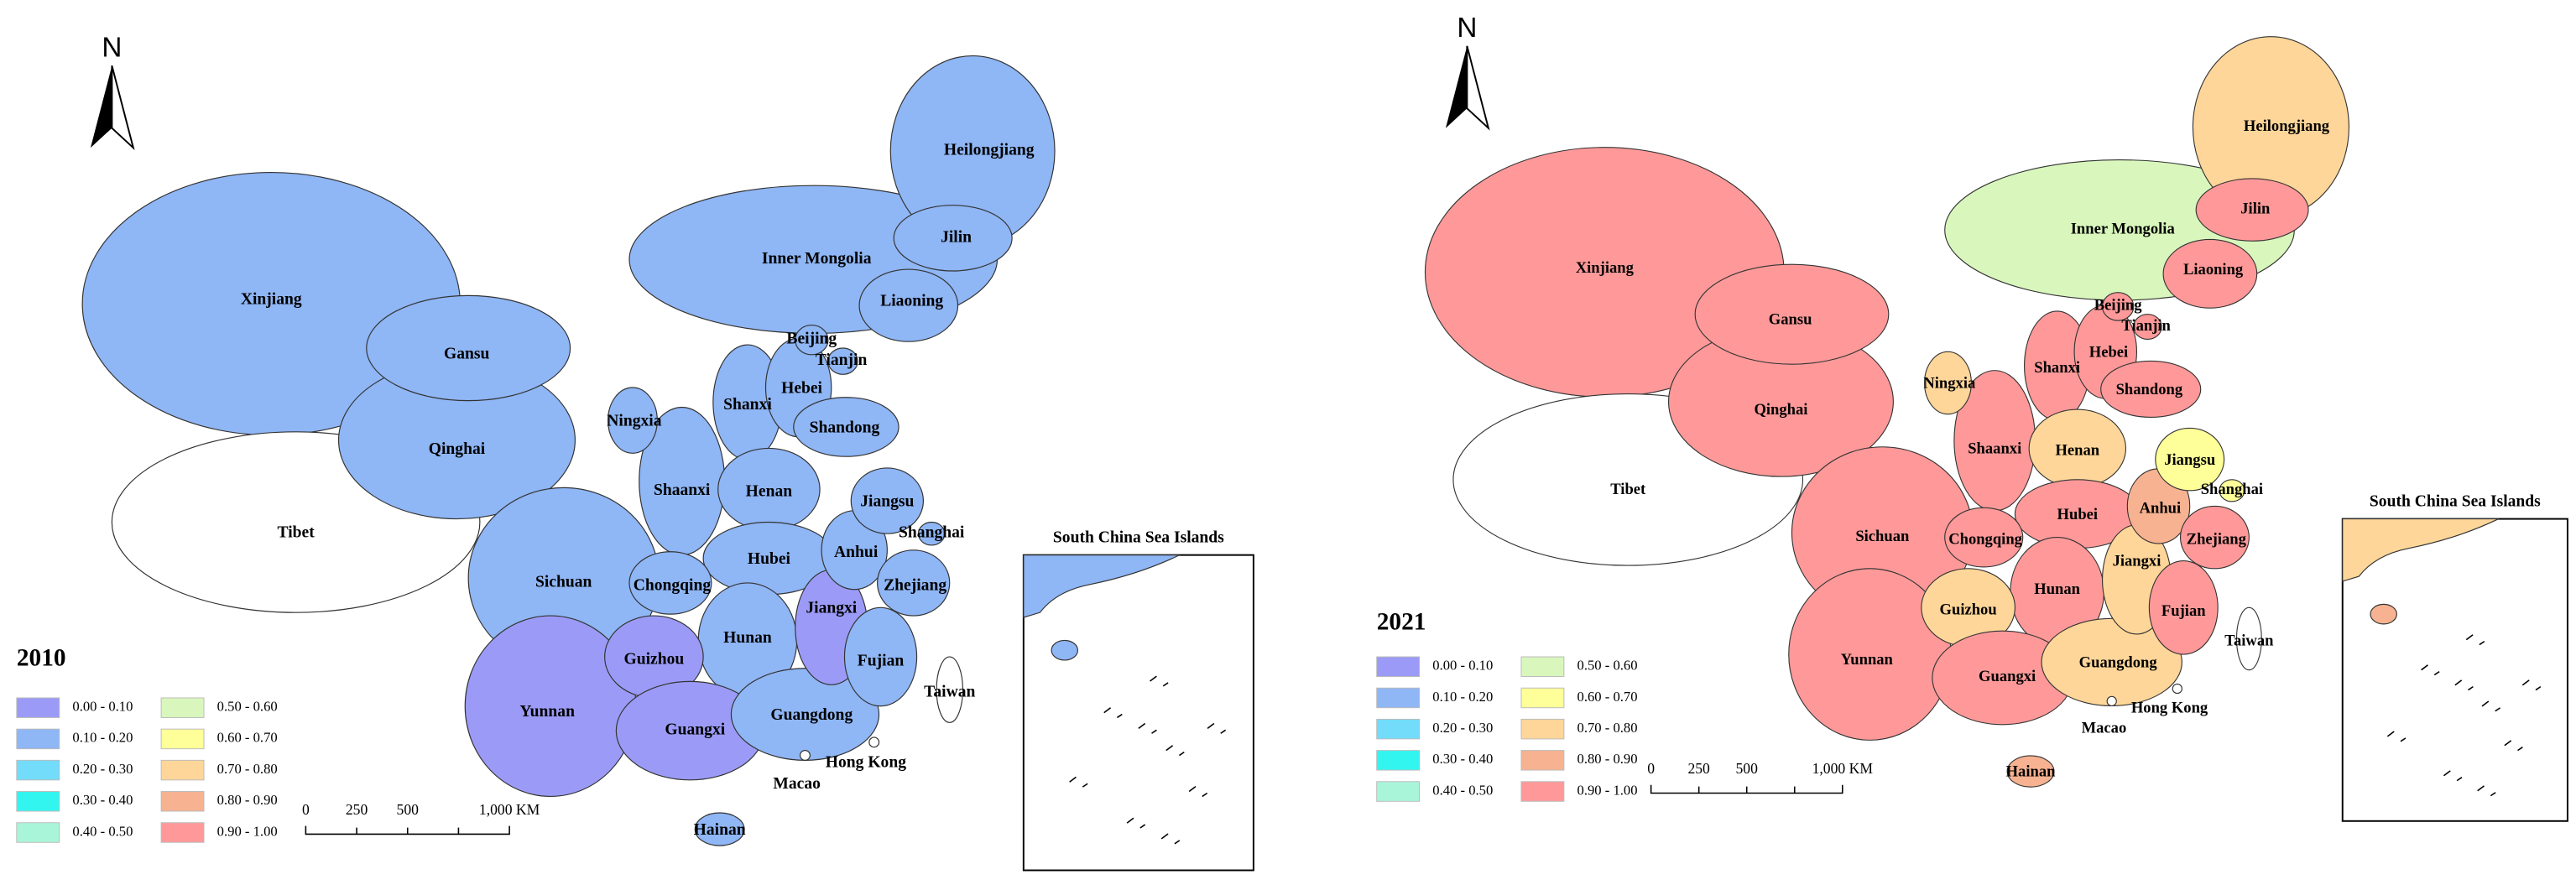 The height and width of the screenshot is (890, 2576). Describe the element at coordinates (1882, 536) in the screenshot. I see `province-label: Sichuan` at that location.